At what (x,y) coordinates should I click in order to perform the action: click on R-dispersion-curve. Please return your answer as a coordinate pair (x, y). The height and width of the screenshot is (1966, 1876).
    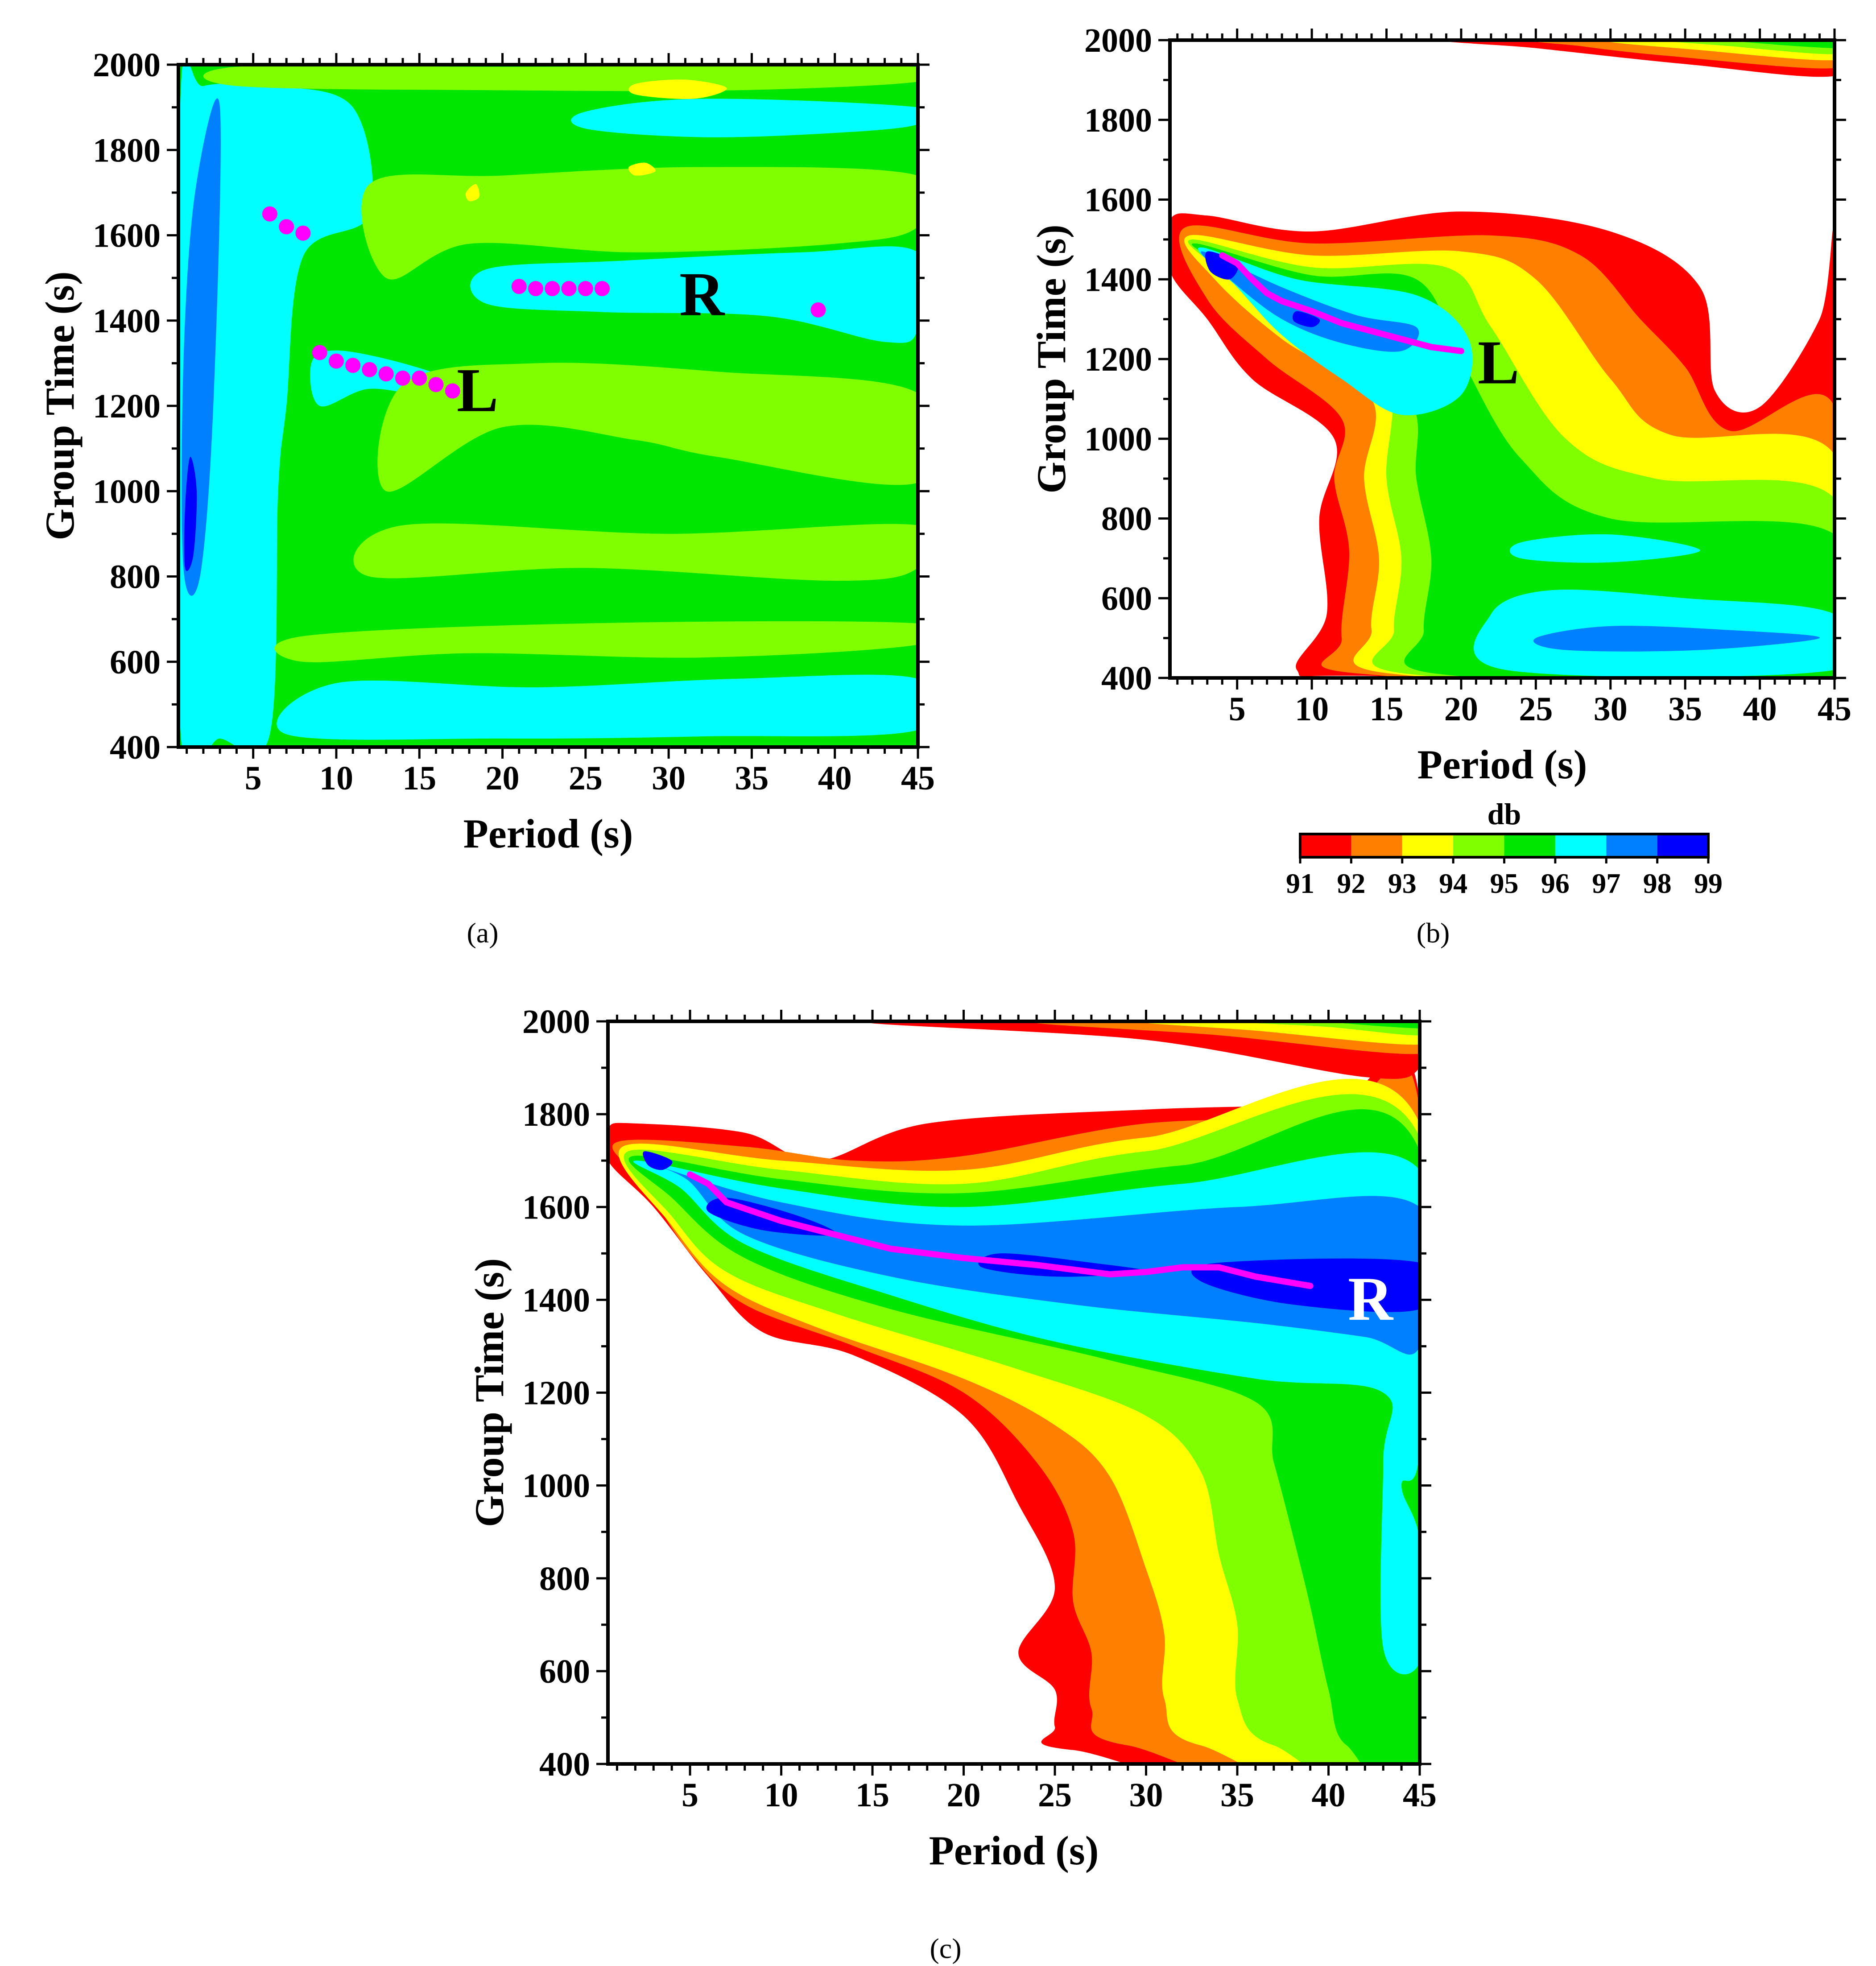
    Looking at the image, I should click on (1000, 1230).